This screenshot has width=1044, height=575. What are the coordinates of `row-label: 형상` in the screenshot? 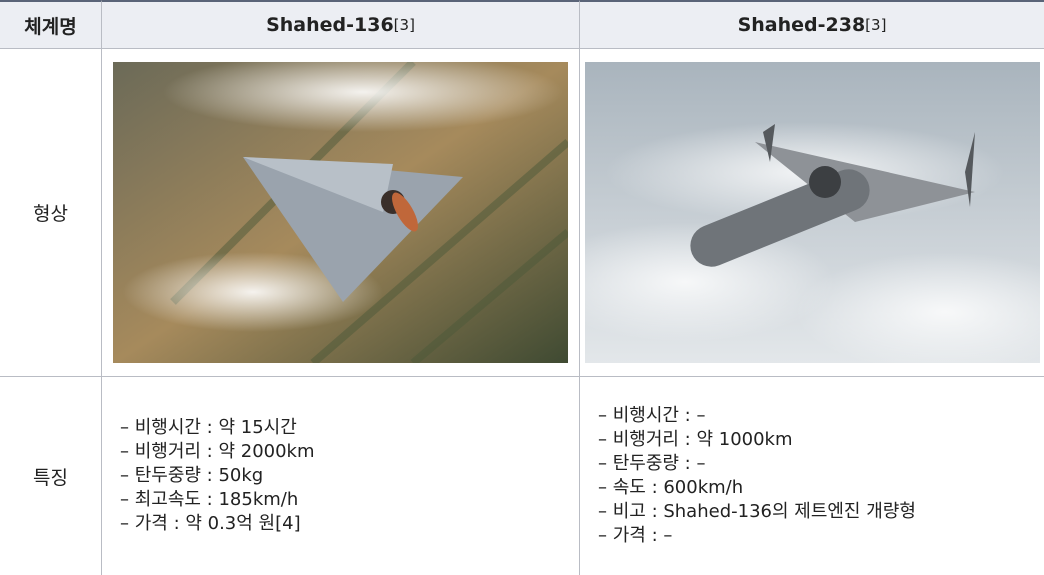 It's located at (51, 213).